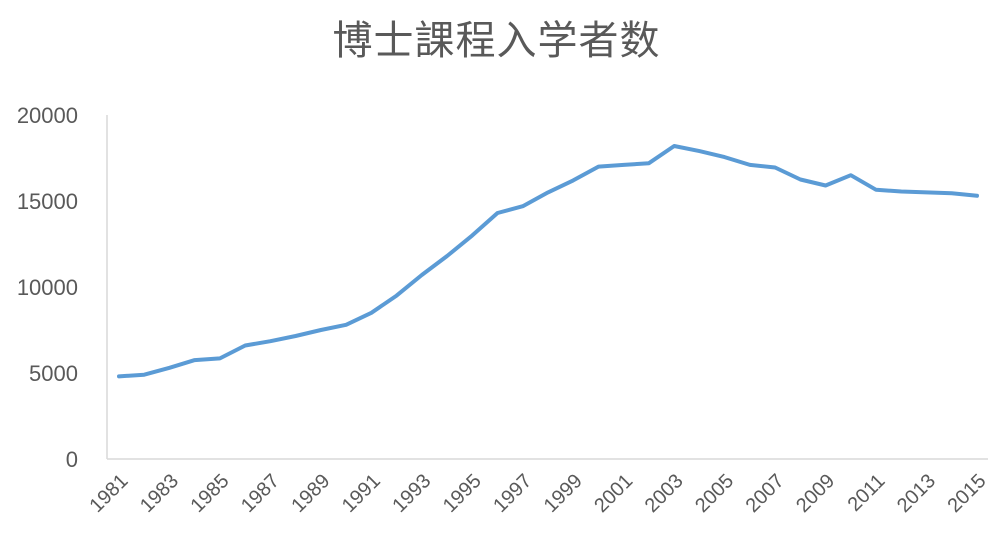  Describe the element at coordinates (209, 493) in the screenshot. I see `x-tick-label: 1985` at that location.